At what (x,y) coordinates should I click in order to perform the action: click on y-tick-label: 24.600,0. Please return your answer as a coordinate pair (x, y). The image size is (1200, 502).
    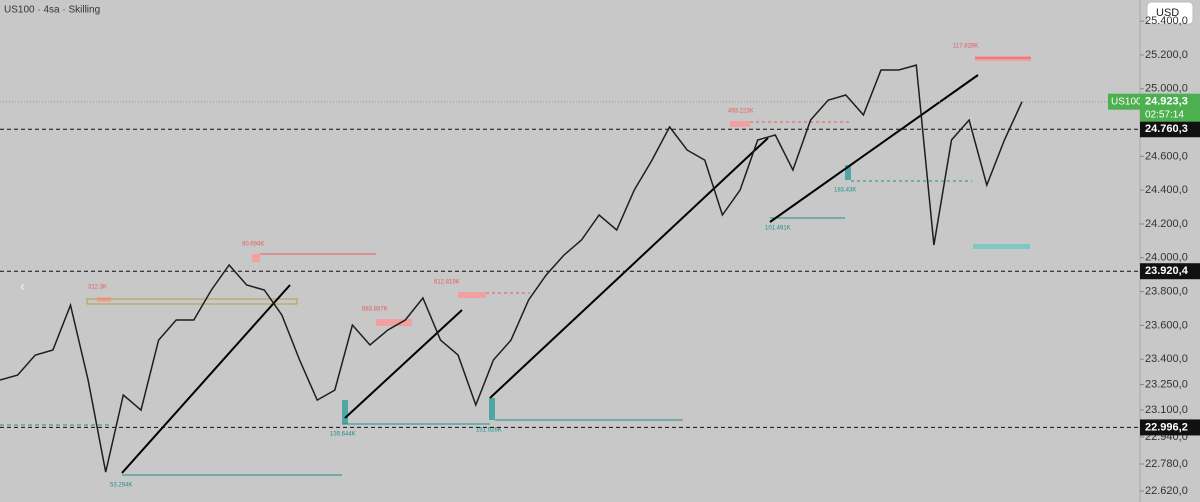
    Looking at the image, I should click on (1166, 156).